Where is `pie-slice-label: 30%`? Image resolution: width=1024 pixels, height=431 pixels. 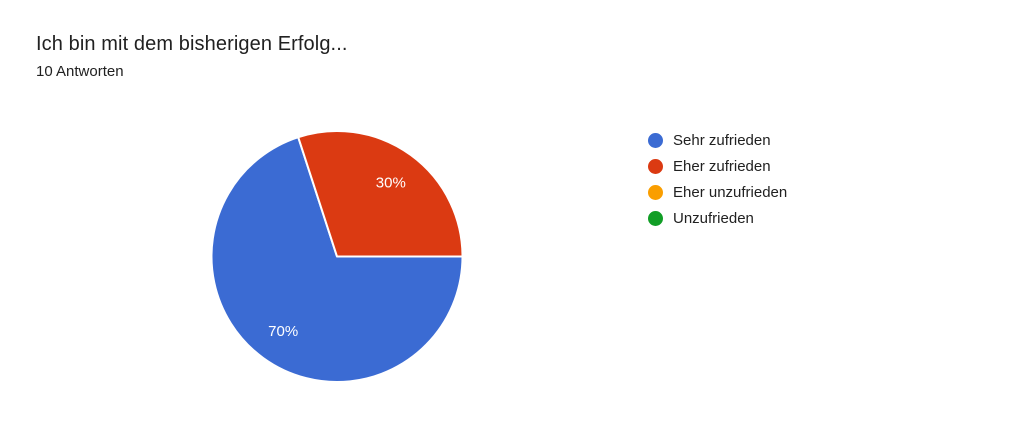 pie-slice-label: 30% is located at coordinates (391, 183).